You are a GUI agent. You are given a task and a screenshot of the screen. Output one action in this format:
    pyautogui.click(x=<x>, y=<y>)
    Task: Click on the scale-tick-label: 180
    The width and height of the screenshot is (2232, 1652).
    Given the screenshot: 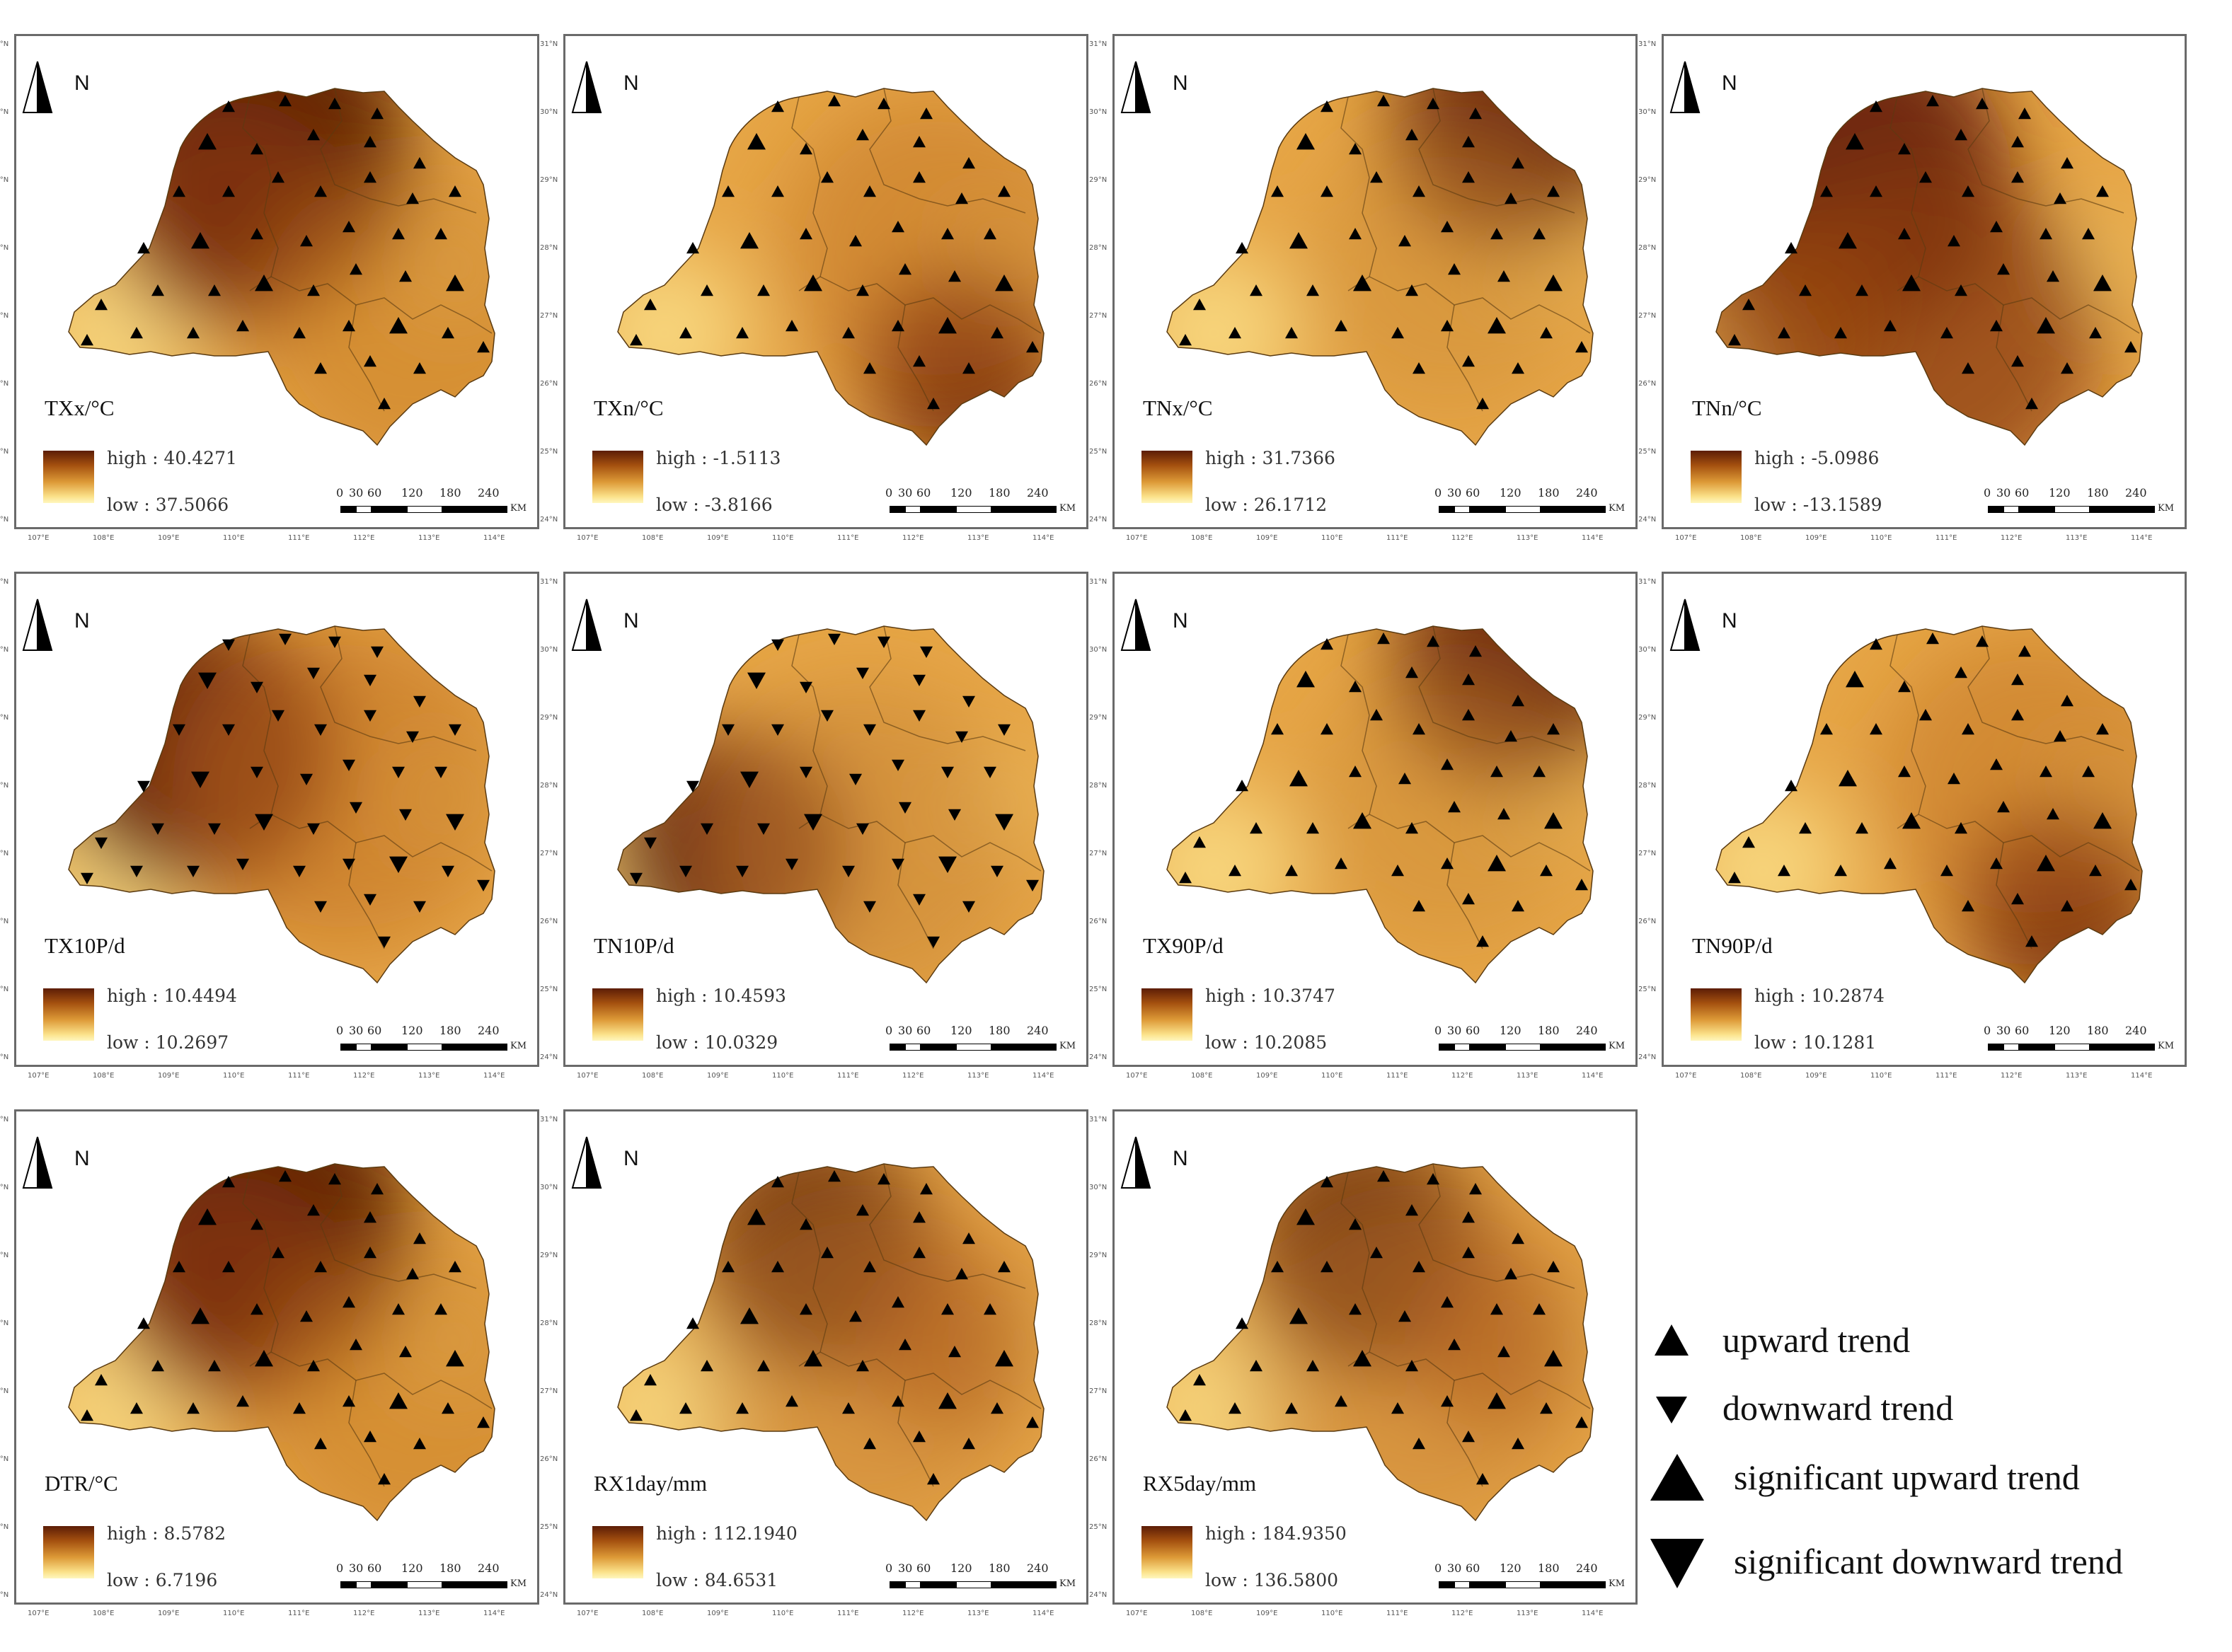 What is the action you would take?
    pyautogui.click(x=2098, y=1030)
    